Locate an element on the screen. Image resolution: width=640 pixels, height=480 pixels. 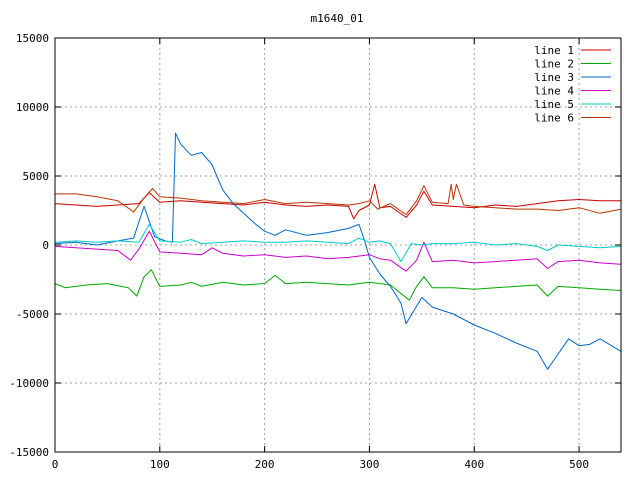
y-tick-label: -5000 is located at coordinates (32, 314).